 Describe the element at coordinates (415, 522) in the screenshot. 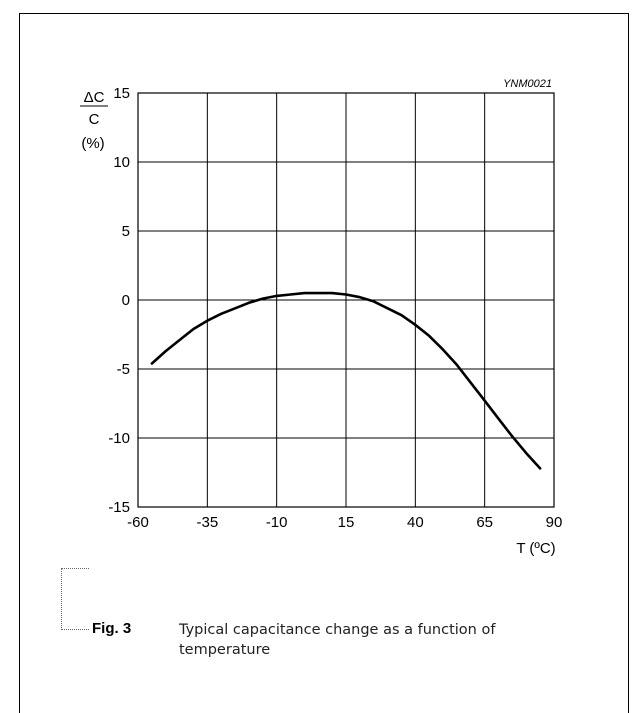

I see `x-tick-label-4: 40` at that location.